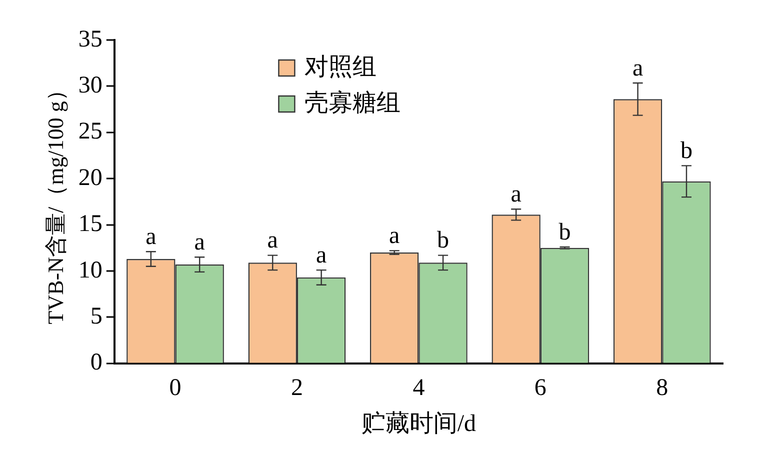 The image size is (763, 453). I want to click on x-tick-label: 0, so click(175, 388).